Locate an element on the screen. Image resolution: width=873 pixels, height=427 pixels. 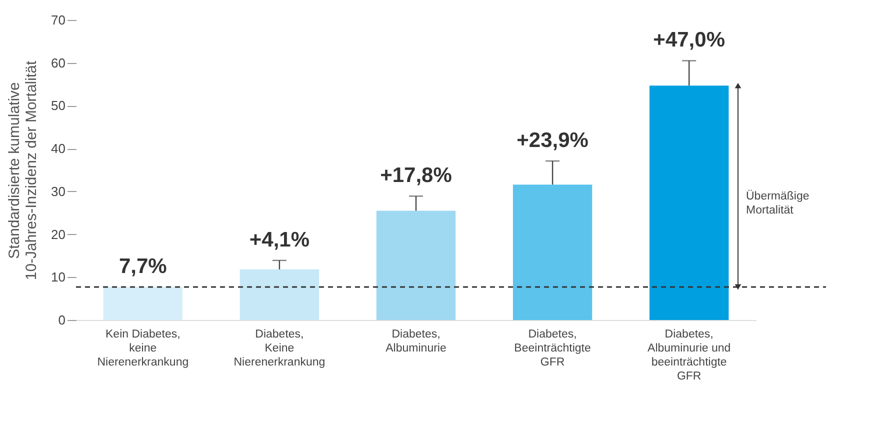
y-tick-label: 70 is located at coordinates (58, 20).